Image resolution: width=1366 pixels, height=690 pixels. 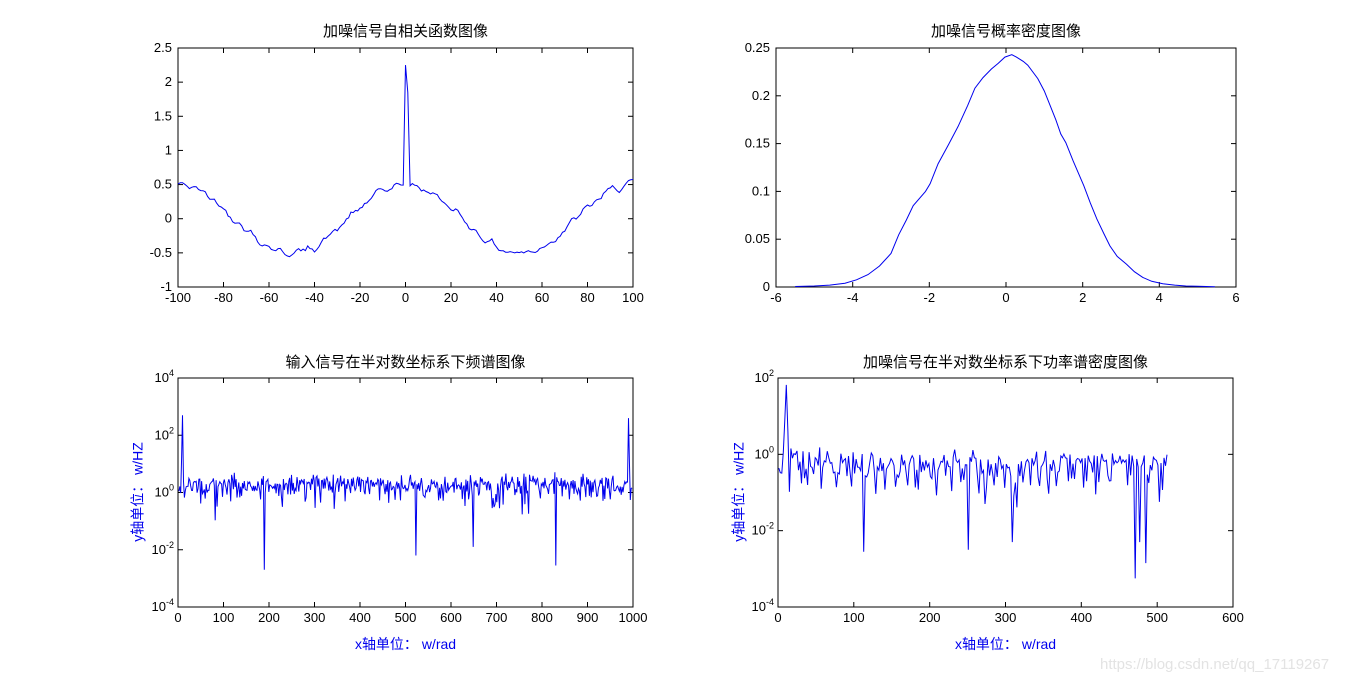 I want to click on pdf-x-tick-label: -6, so click(x=776, y=297).